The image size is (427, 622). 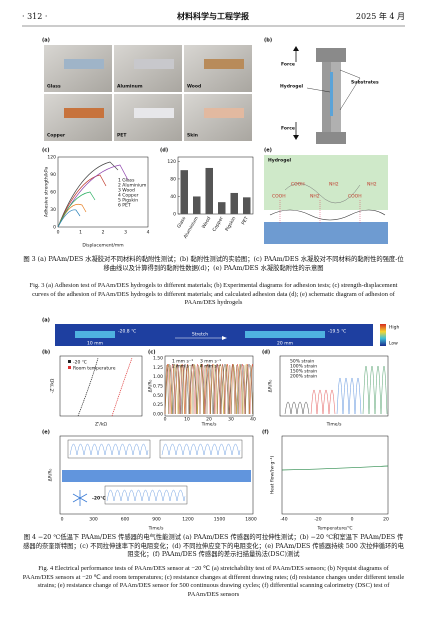 What do you see at coordinates (285, 344) in the screenshot?
I see `length: 20 mm` at bounding box center [285, 344].